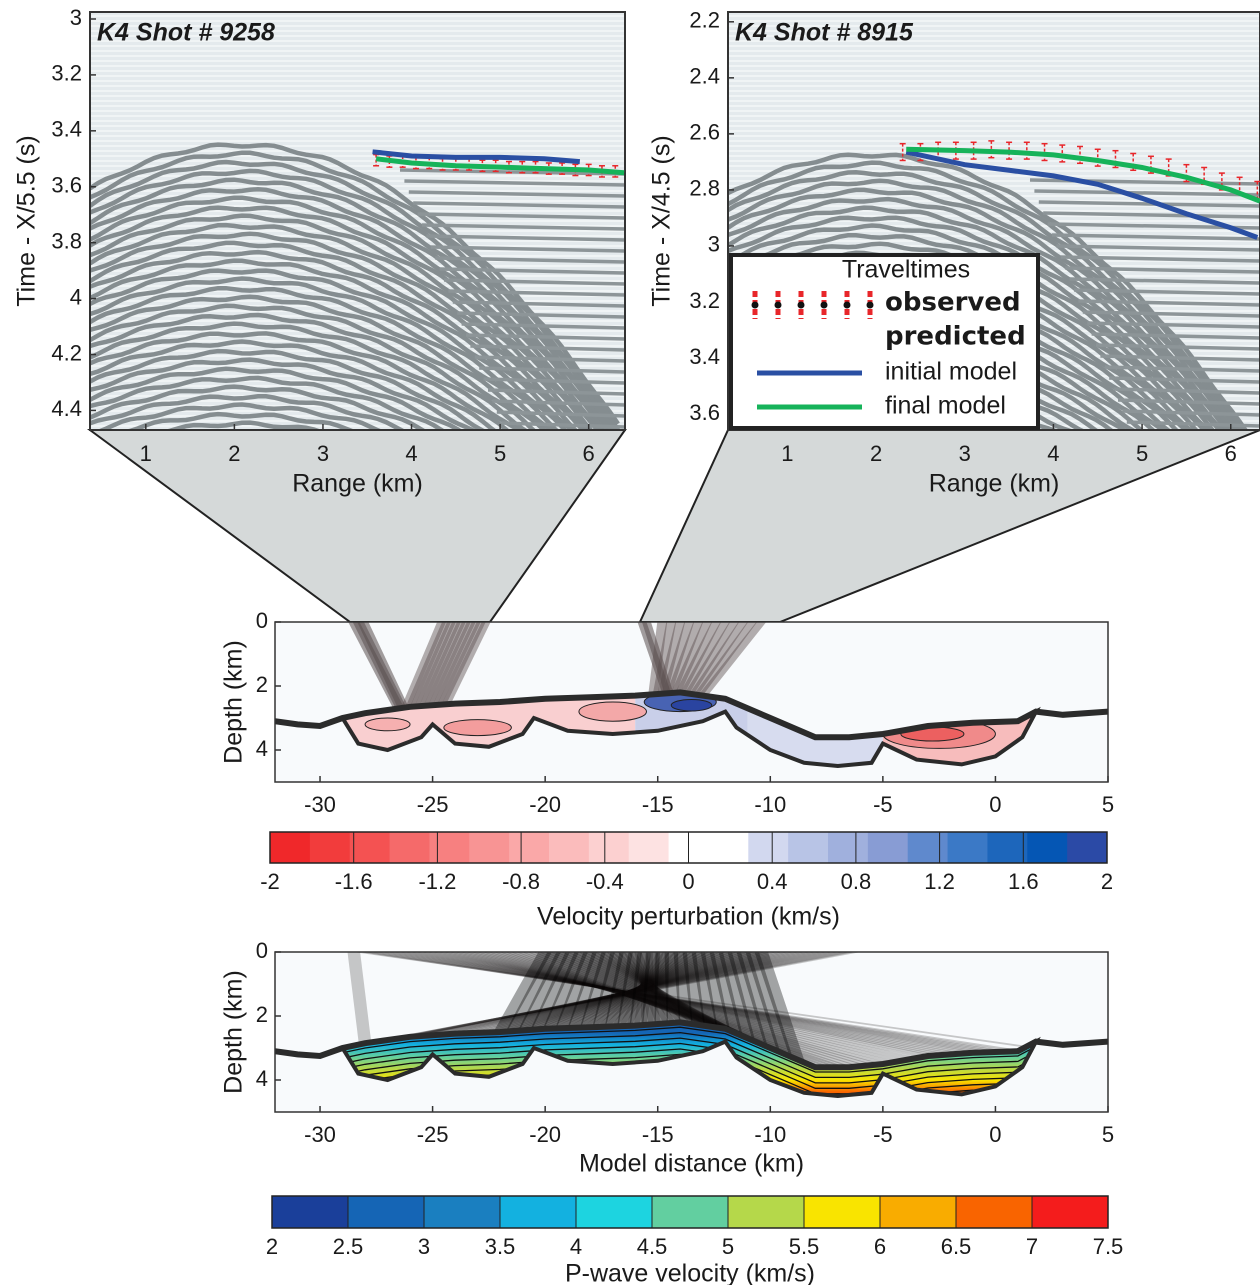 This screenshot has width=1260, height=1285. I want to click on colorbar-tick-label: 5.5, so click(804, 1246).